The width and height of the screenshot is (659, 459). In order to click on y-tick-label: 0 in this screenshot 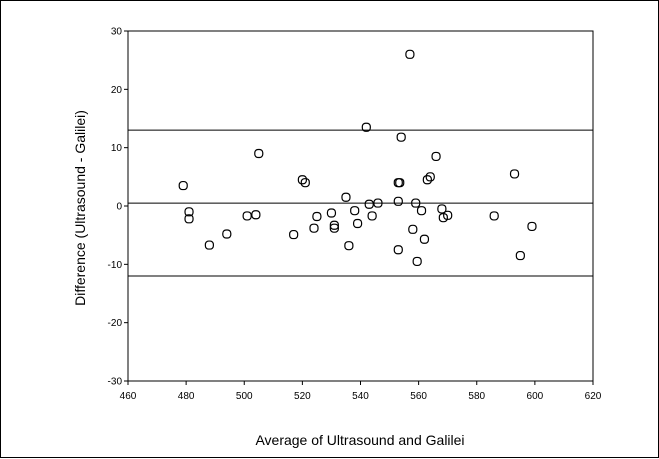, I will do `click(119, 207)`.